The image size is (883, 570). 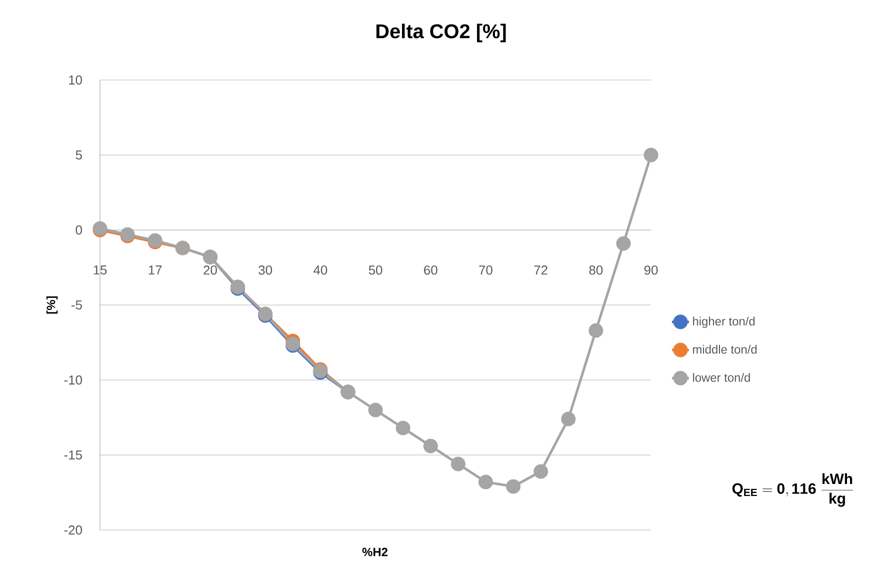 I want to click on x-tick-label: 72, so click(x=541, y=270).